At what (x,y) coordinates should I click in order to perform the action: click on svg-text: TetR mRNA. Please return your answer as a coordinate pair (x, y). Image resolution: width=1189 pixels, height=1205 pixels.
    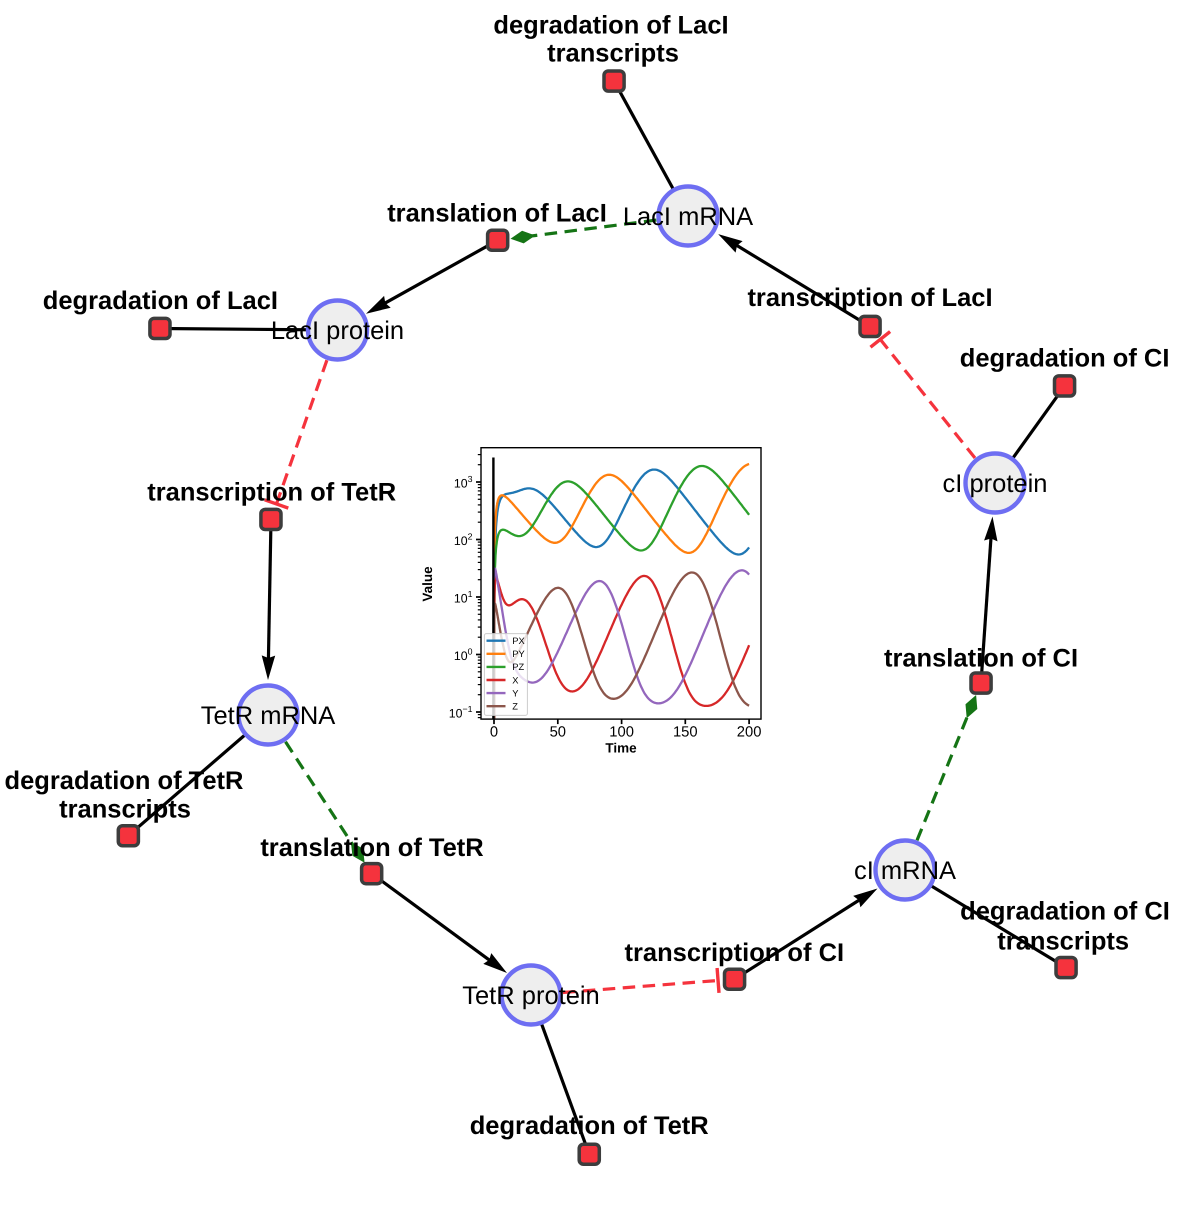
    Looking at the image, I should click on (268, 716).